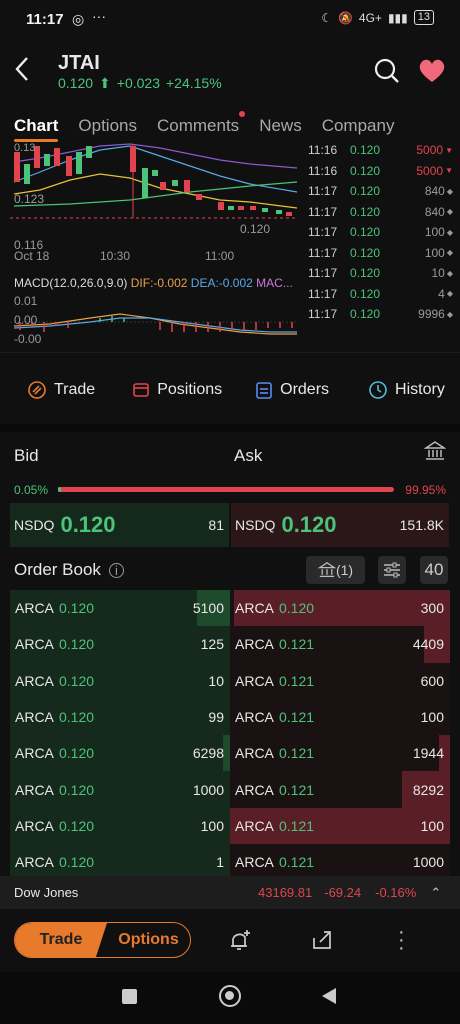 The height and width of the screenshot is (1024, 460). What do you see at coordinates (120, 789) in the screenshot?
I see `bid-level: ARCA 0.120 1000` at bounding box center [120, 789].